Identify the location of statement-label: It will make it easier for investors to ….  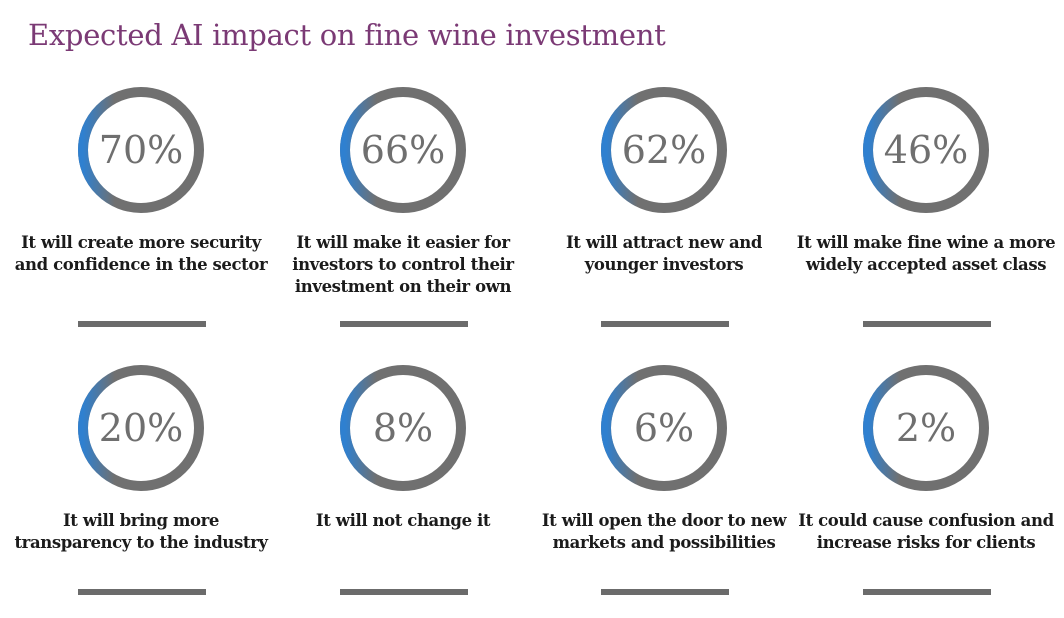
(403, 264).